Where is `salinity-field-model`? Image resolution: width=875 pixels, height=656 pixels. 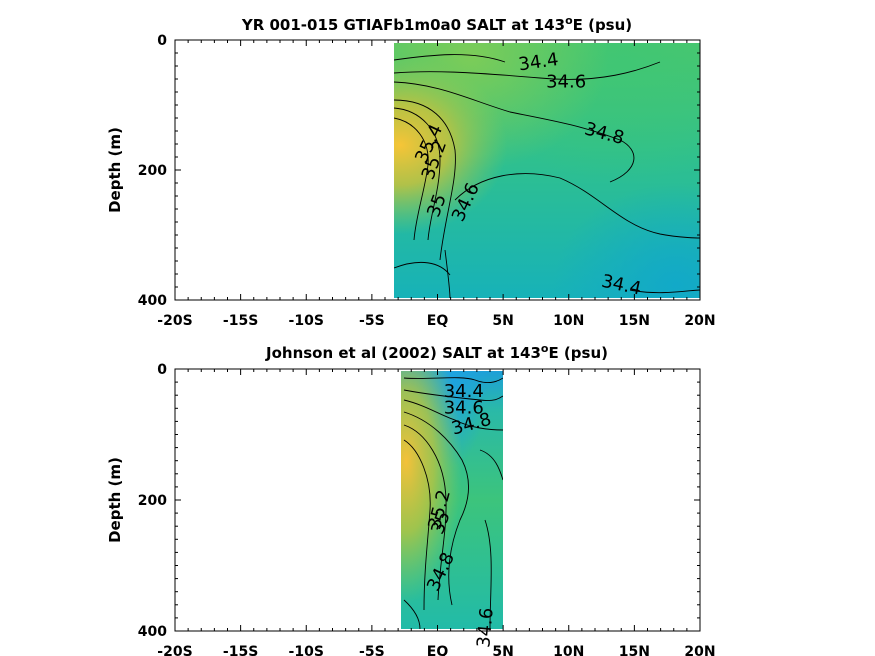 salinity-field-model is located at coordinates (547, 170).